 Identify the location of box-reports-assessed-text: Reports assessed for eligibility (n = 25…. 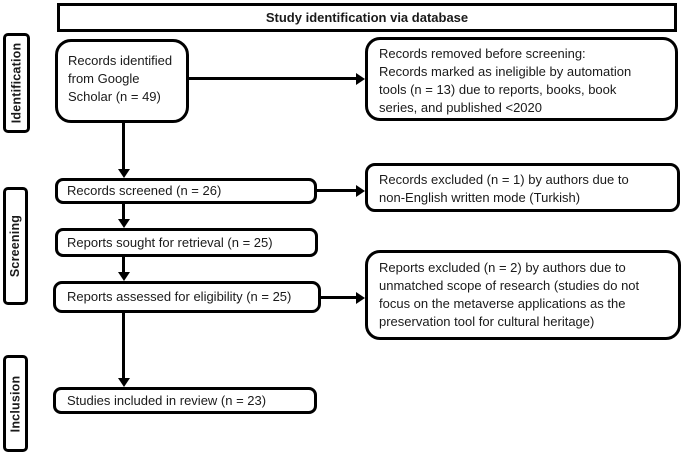
(179, 296).